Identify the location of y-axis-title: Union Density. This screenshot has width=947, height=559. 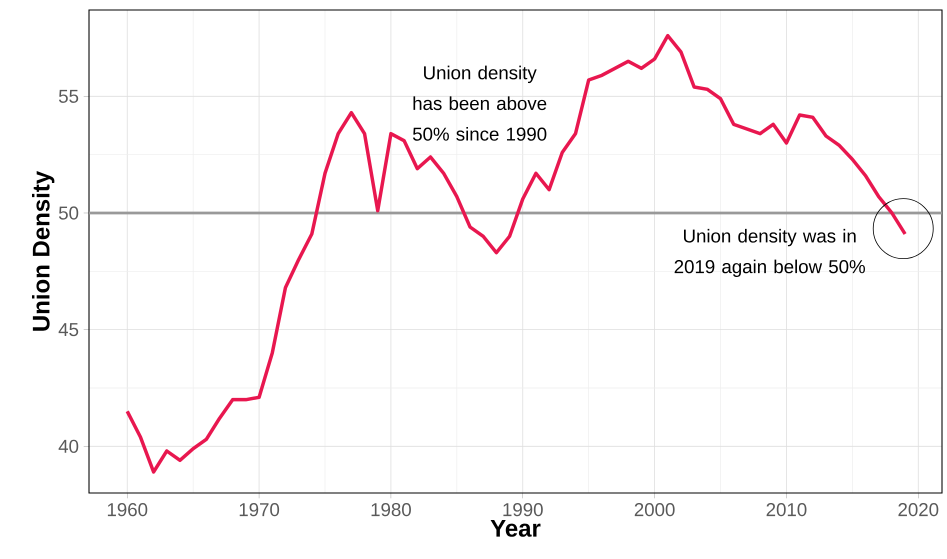
(43, 250).